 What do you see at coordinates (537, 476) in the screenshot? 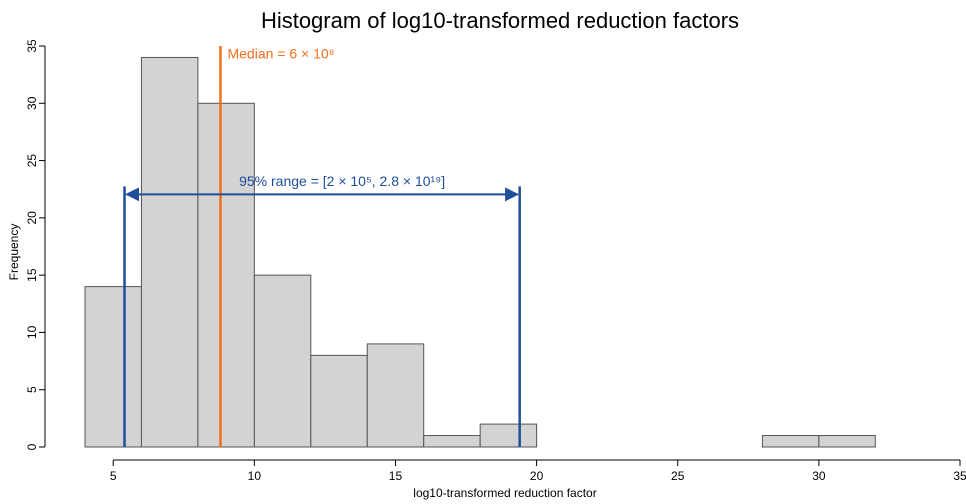
I see `x-tick-label: 20` at bounding box center [537, 476].